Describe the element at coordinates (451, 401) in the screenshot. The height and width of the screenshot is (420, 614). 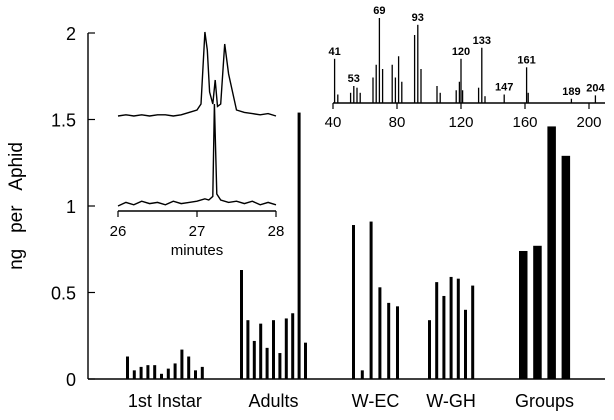
I see `x-category-label: W-GH` at that location.